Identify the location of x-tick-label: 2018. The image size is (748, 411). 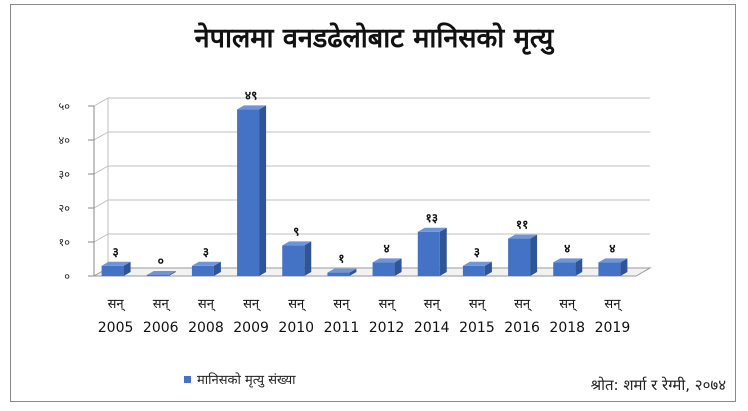
(567, 328).